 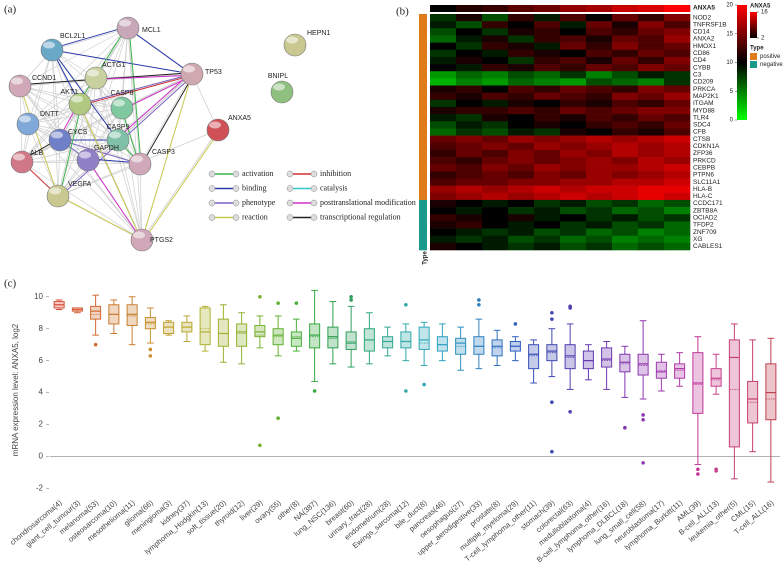 I want to click on row-label: CYBB, so click(x=702, y=67).